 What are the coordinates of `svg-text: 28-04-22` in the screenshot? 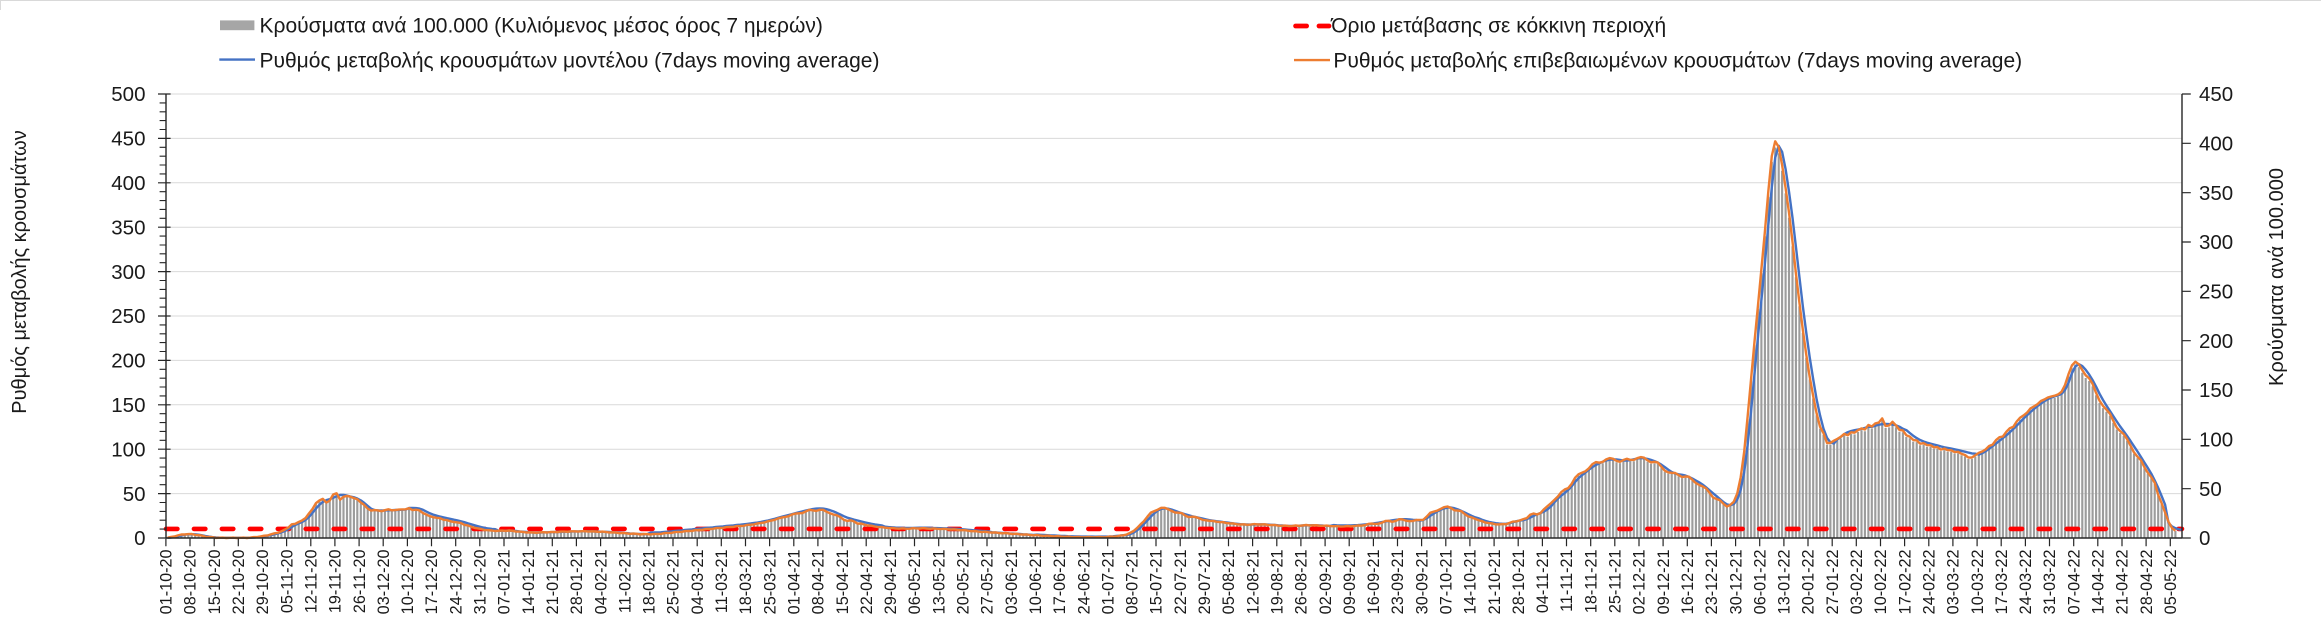 It's located at (2147, 582).